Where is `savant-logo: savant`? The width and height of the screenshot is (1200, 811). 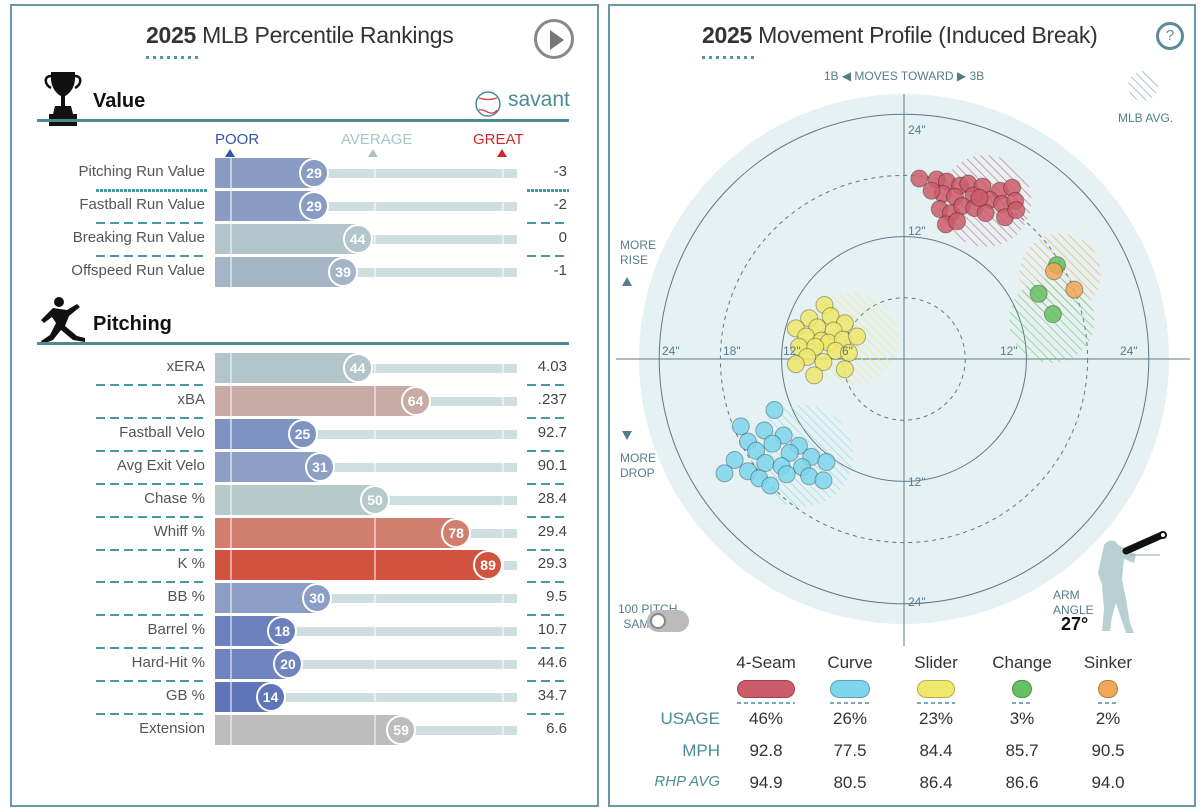 savant-logo: savant is located at coordinates (539, 99).